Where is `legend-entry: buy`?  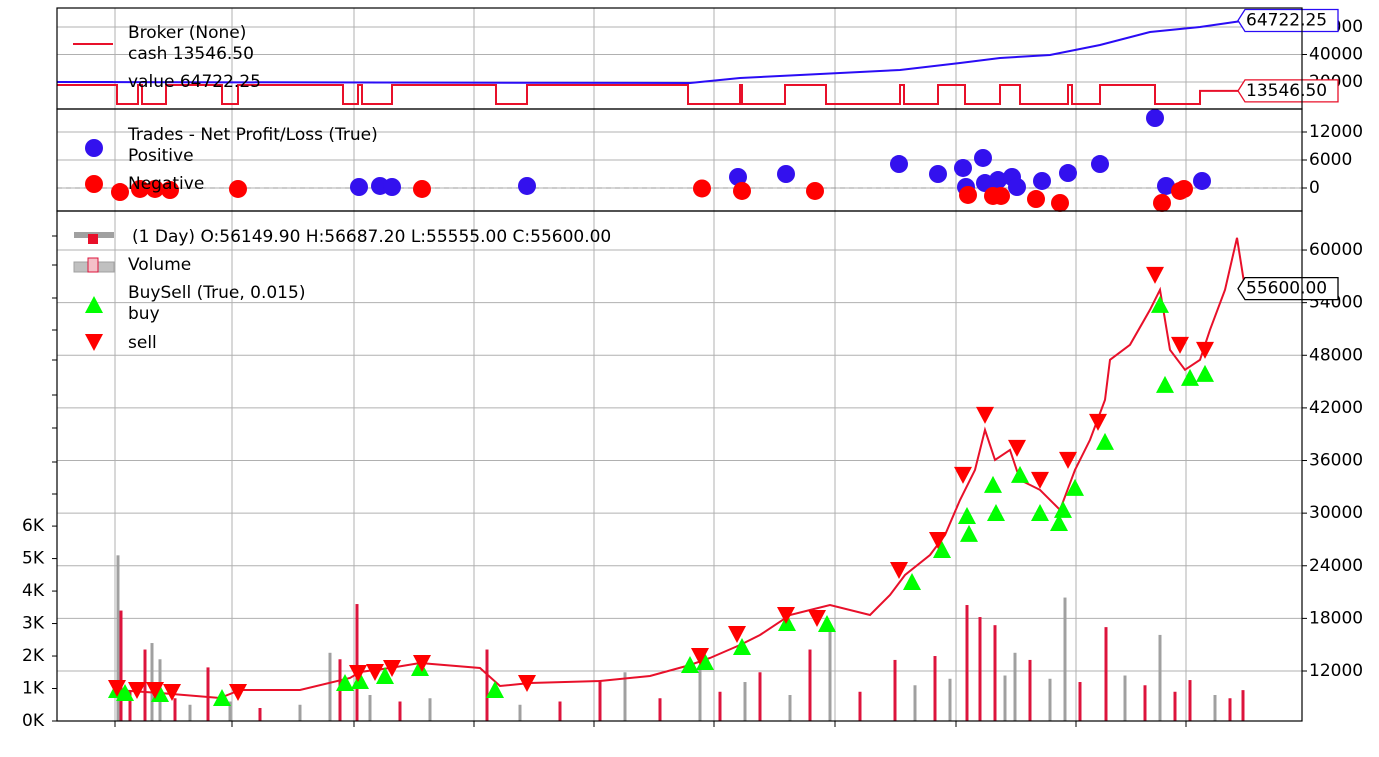
legend-entry: buy is located at coordinates (144, 314).